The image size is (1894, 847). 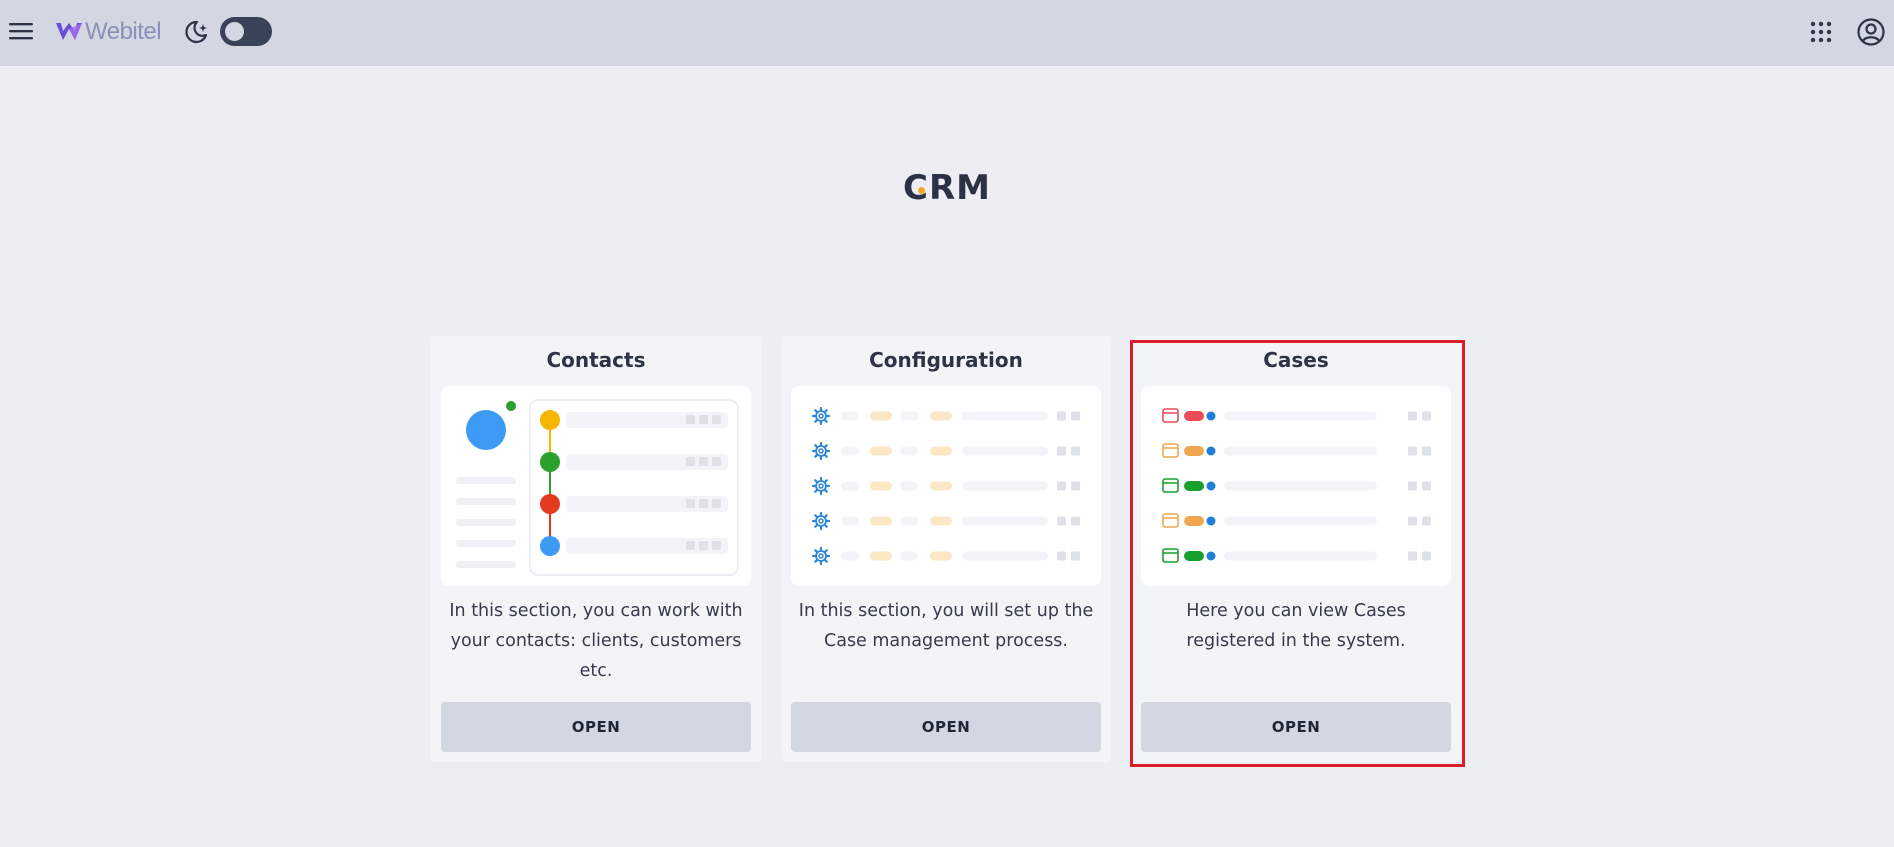 I want to click on card-title: Contacts, so click(x=596, y=360).